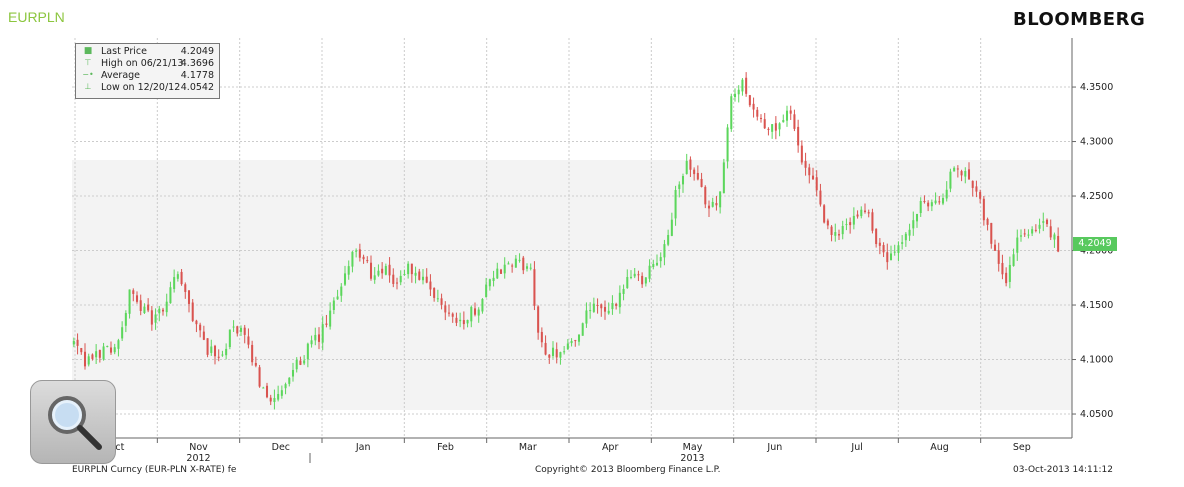 The width and height of the screenshot is (1184, 487). Describe the element at coordinates (147, 88) in the screenshot. I see `legend-row: ⊥ Low on 12/20/12 4.0542` at that location.